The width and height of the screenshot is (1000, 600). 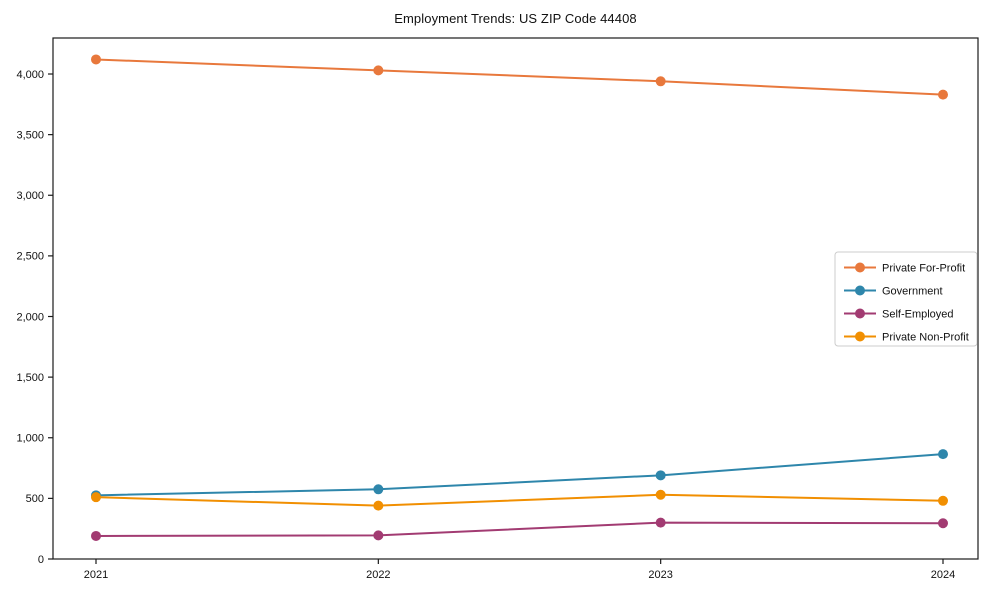 I want to click on series-private-for-profit, so click(x=519, y=77).